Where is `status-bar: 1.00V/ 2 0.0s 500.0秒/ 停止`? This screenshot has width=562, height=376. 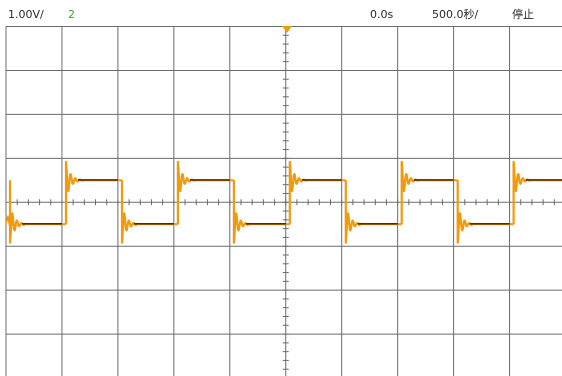 status-bar: 1.00V/ 2 0.0s 500.0秒/ 停止 is located at coordinates (281, 14).